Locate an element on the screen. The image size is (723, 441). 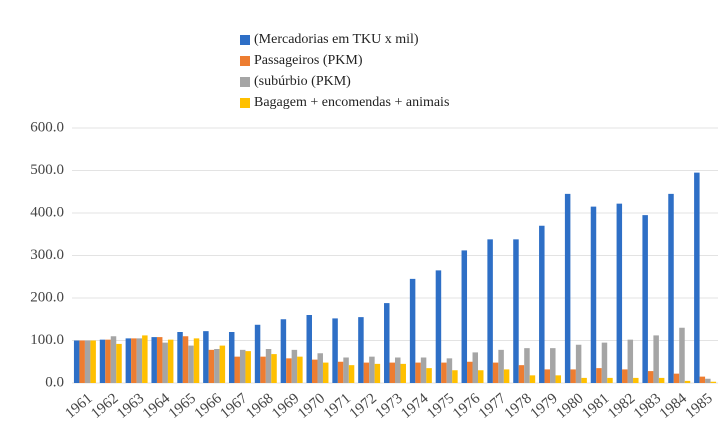
x-tick-label: 1978 is located at coordinates (518, 406).